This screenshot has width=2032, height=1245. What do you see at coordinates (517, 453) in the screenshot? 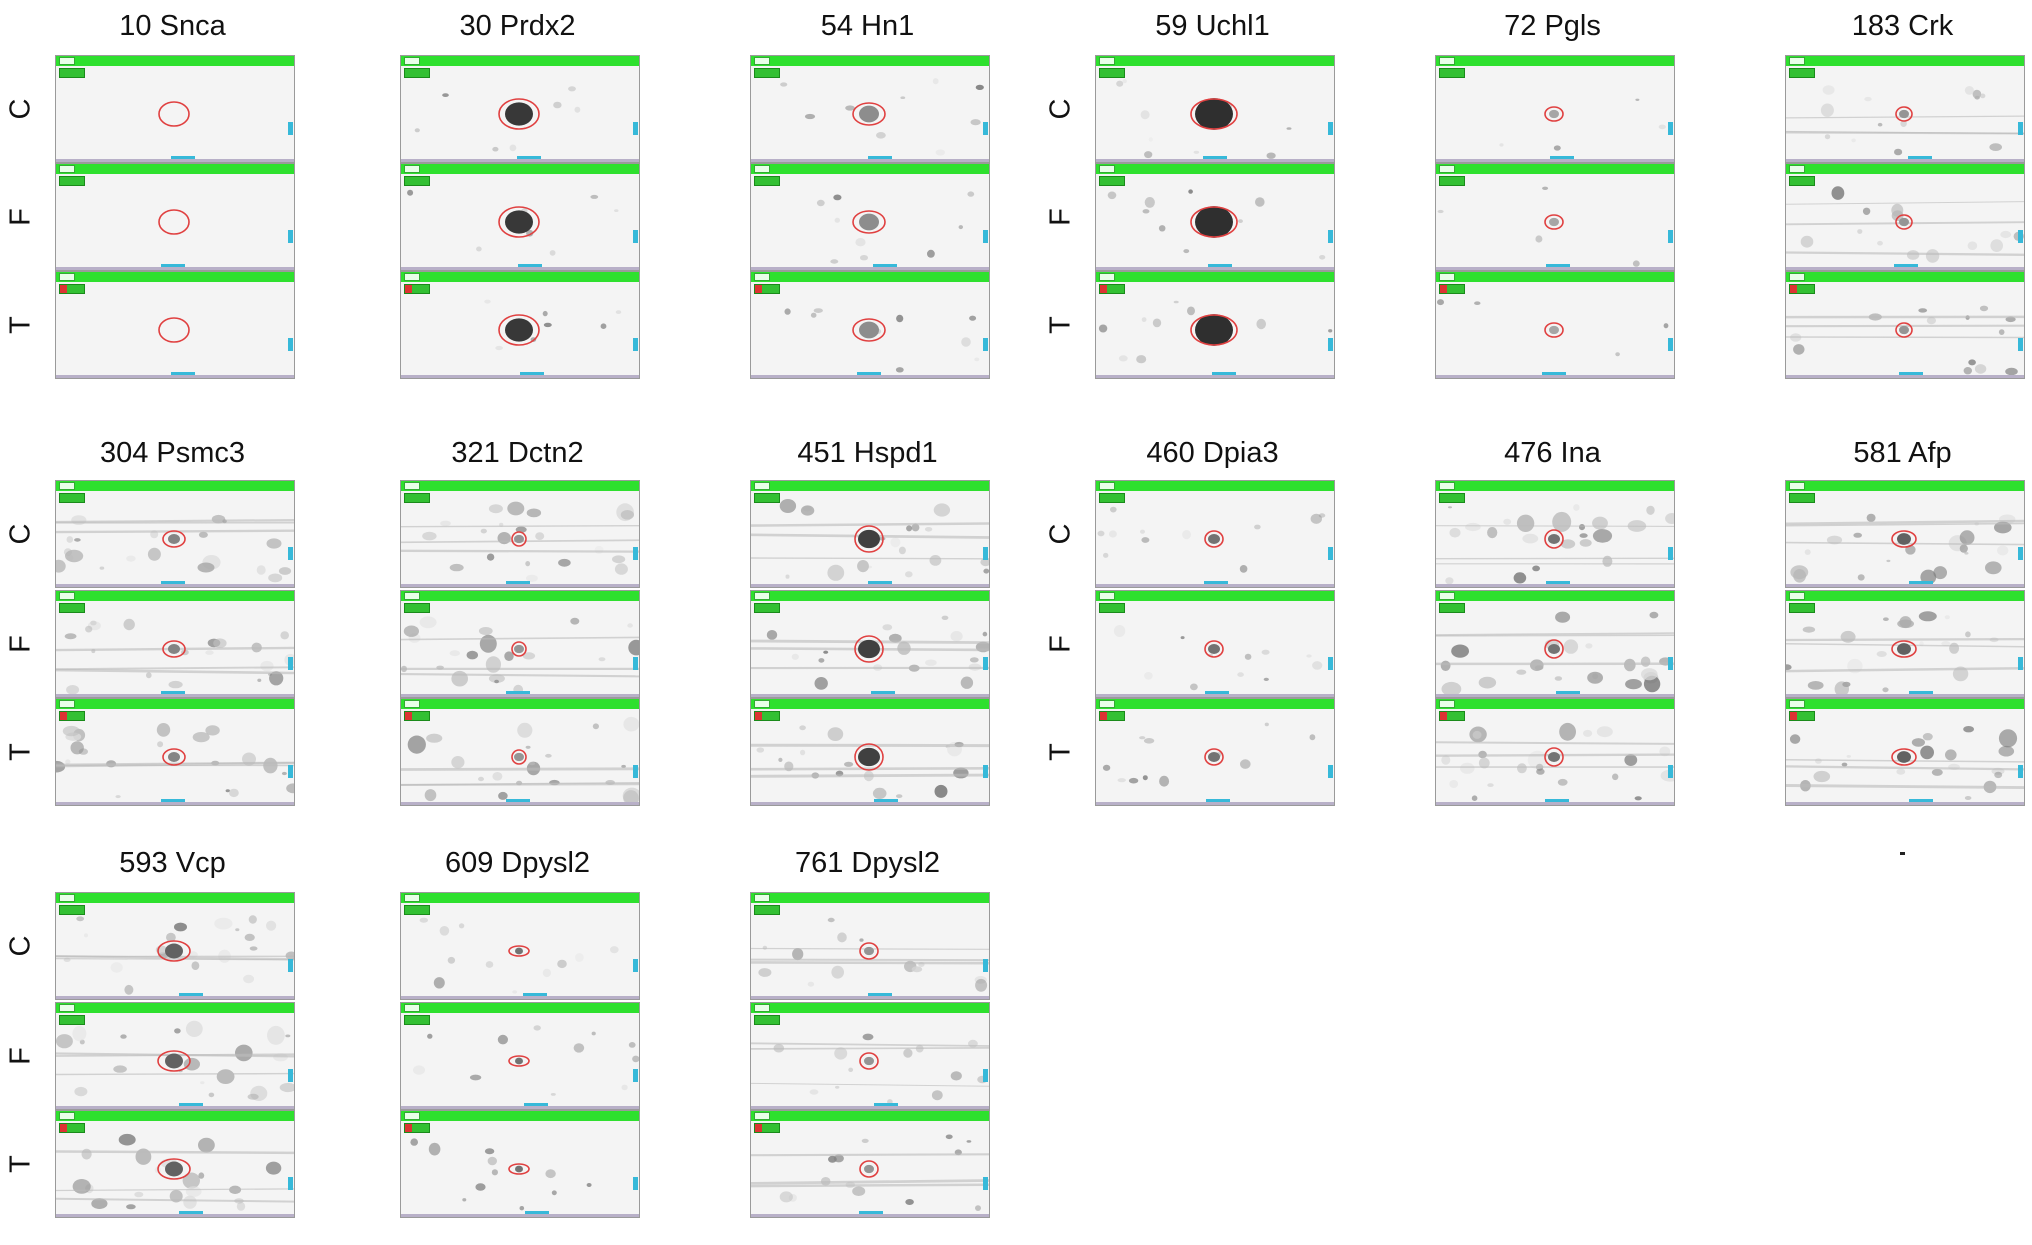
I see `panel-title: 321 Dctn2` at bounding box center [517, 453].